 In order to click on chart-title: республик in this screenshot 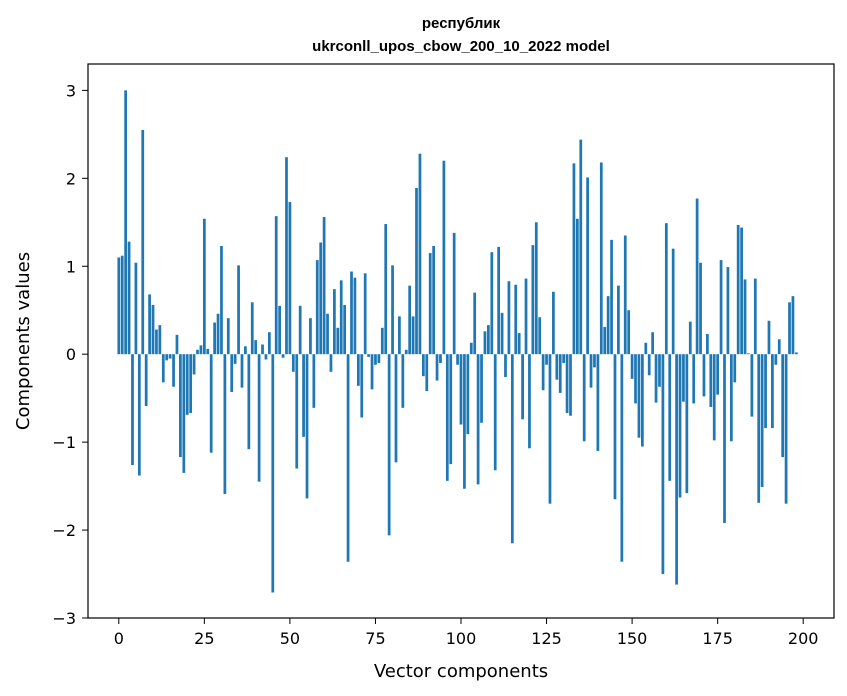, I will do `click(461, 23)`.